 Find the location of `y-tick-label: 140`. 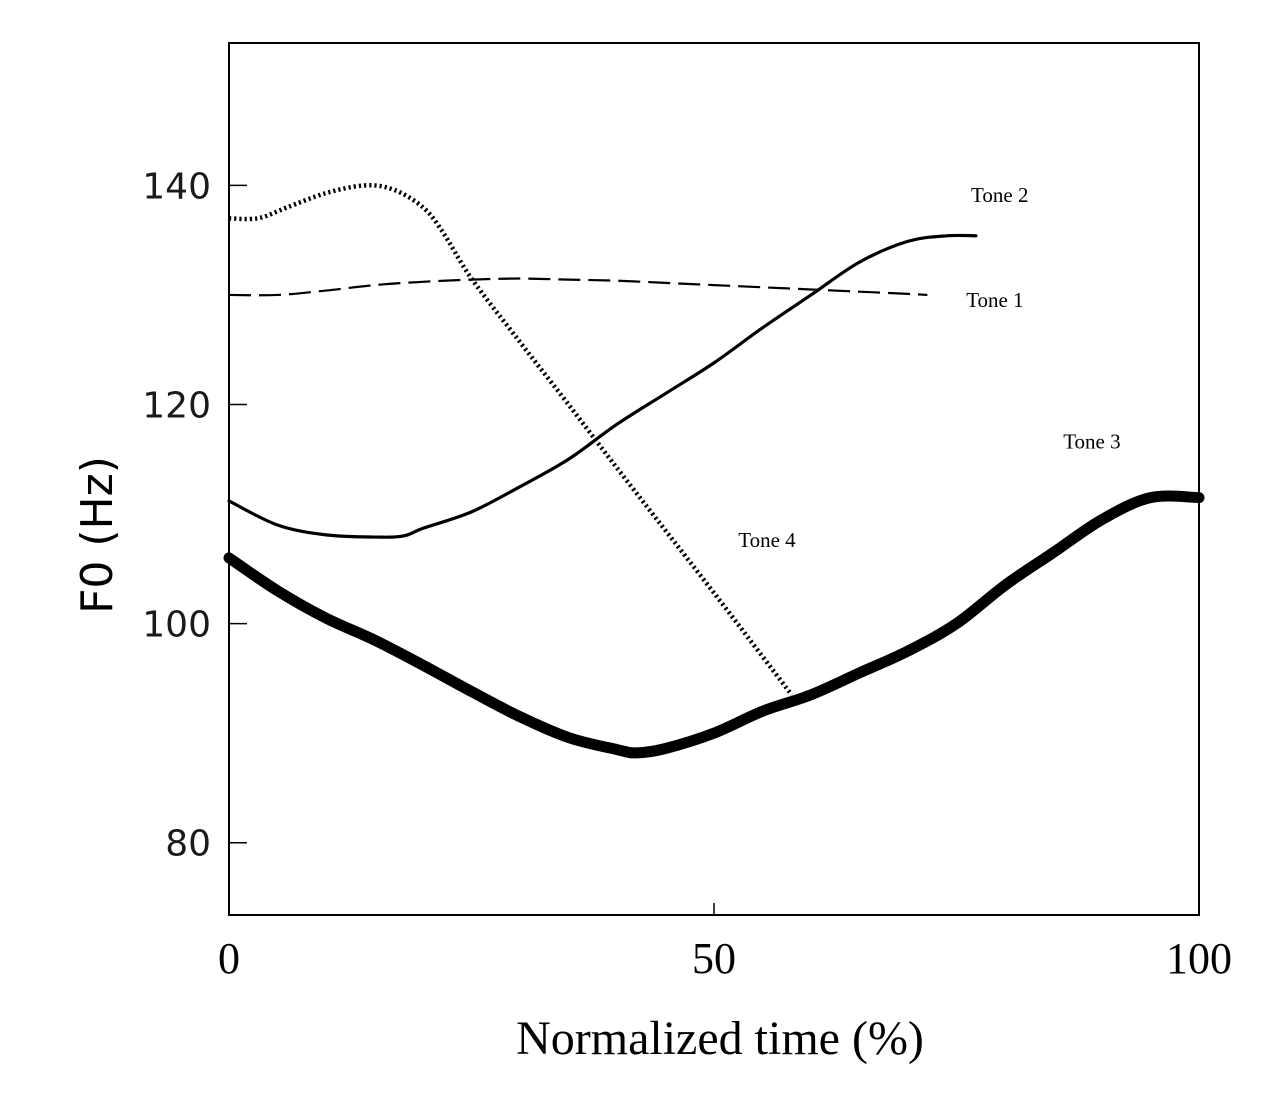

y-tick-label: 140 is located at coordinates (176, 186).